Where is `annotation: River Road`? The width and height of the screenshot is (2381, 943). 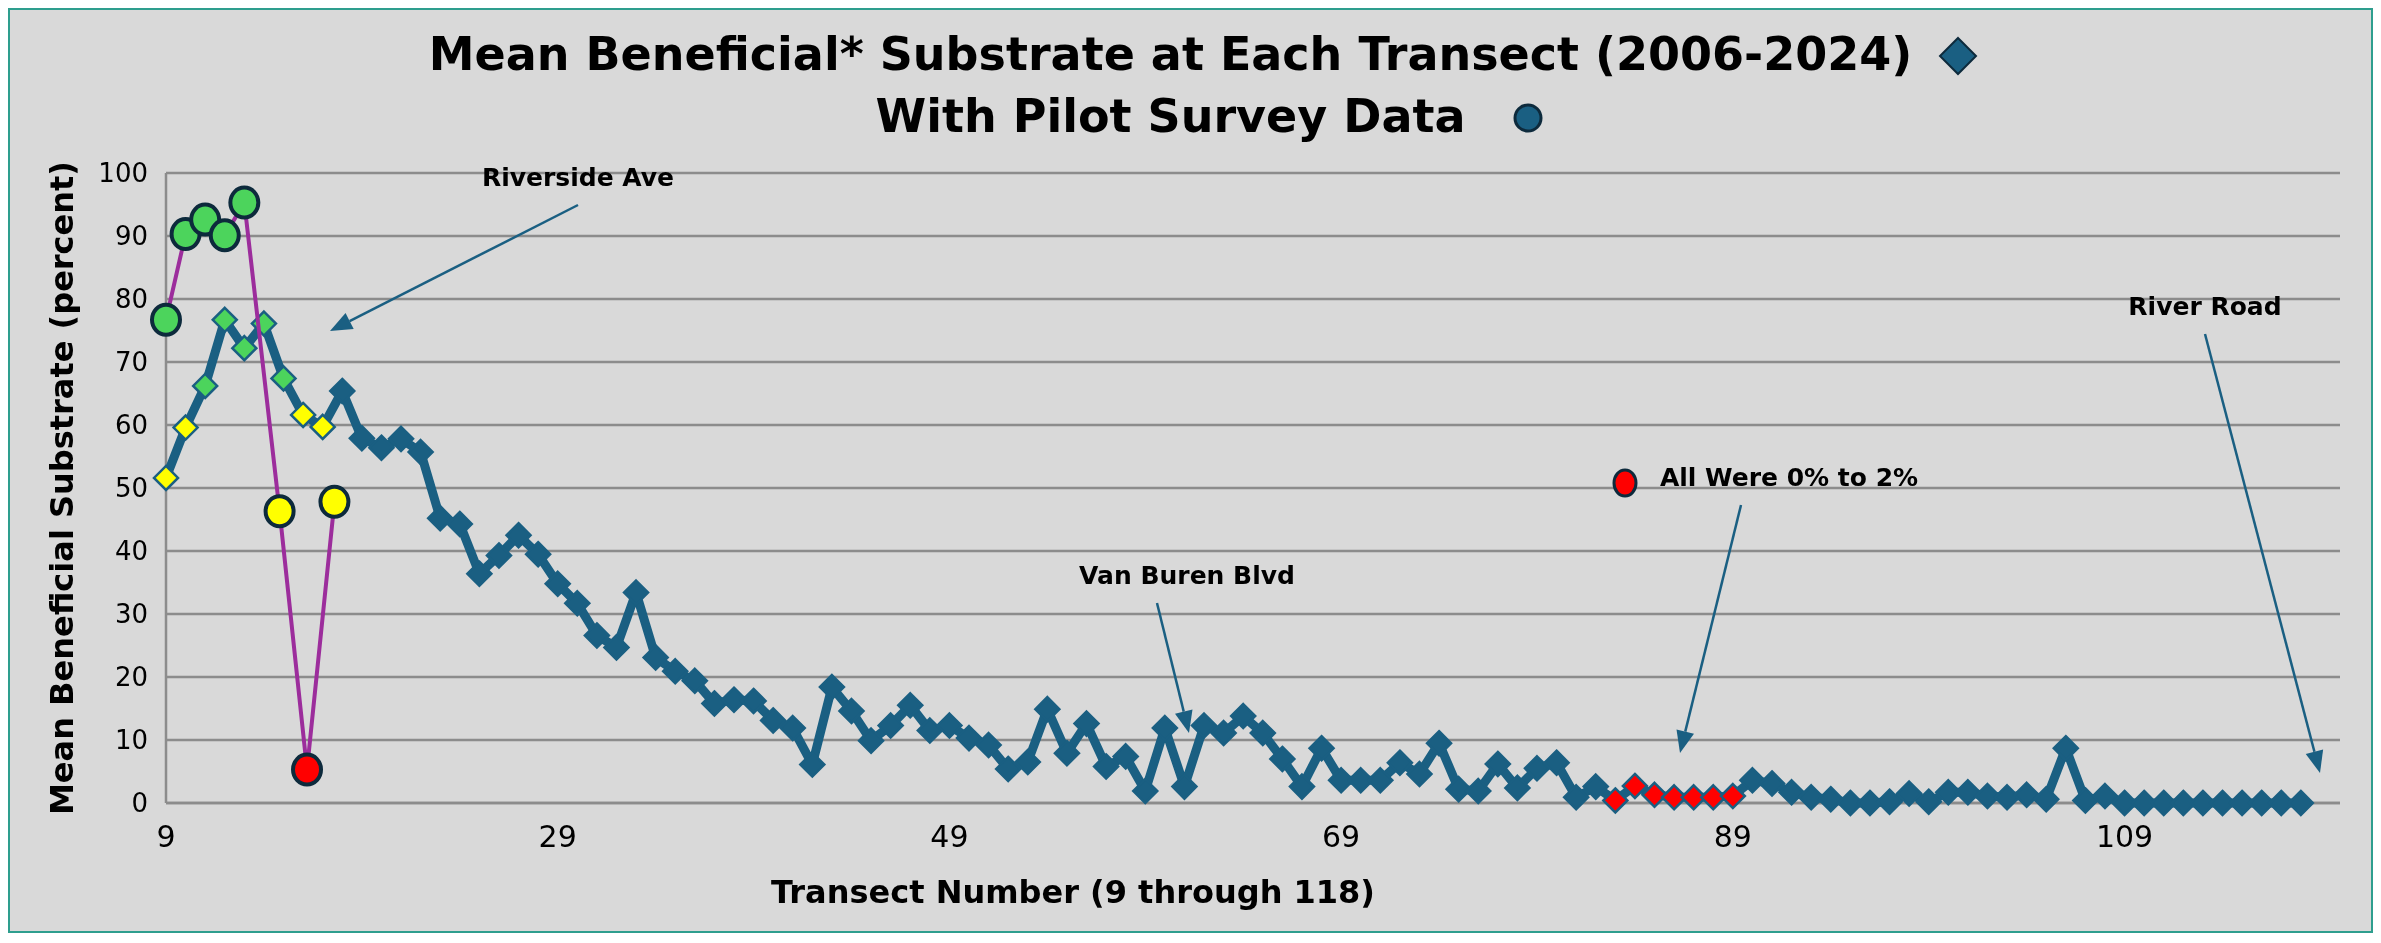 annotation: River Road is located at coordinates (2205, 306).